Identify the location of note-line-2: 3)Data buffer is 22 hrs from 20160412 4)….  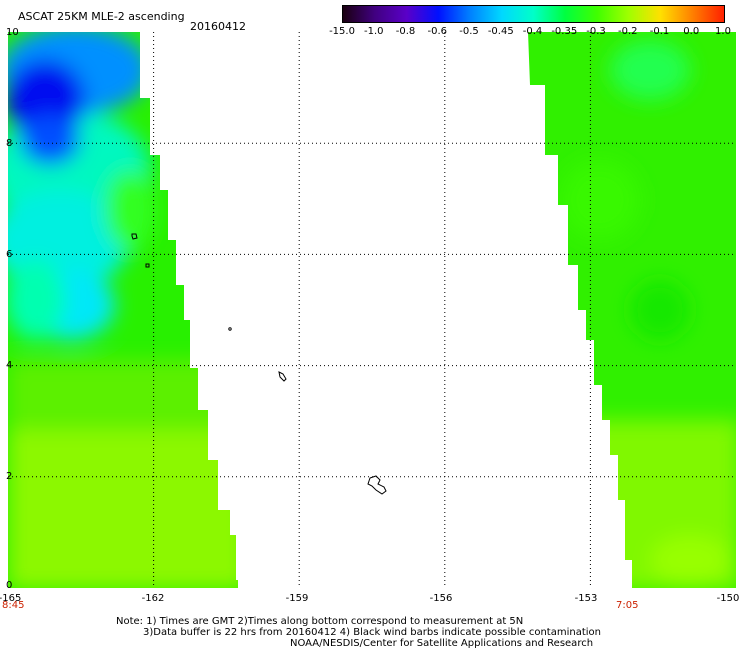
(372, 632).